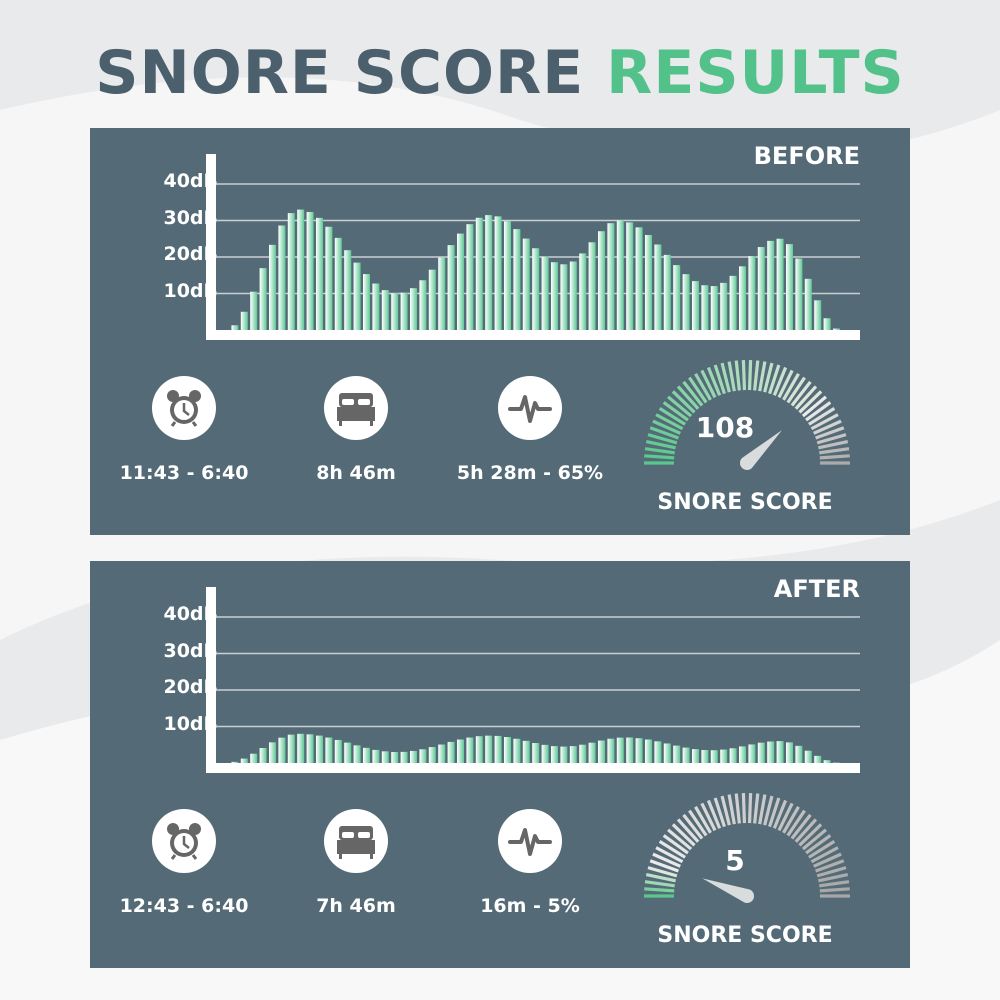  Describe the element at coordinates (735, 860) in the screenshot. I see `snore-score-value: 5` at that location.